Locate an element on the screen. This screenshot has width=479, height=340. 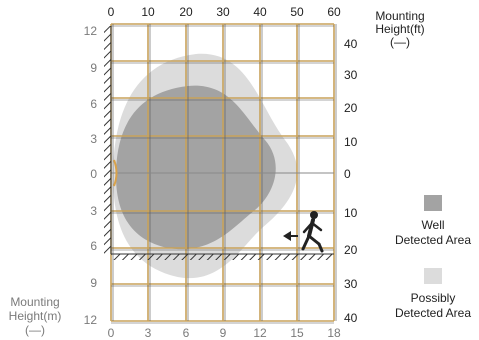
bottom-tick: 9 is located at coordinates (223, 333).